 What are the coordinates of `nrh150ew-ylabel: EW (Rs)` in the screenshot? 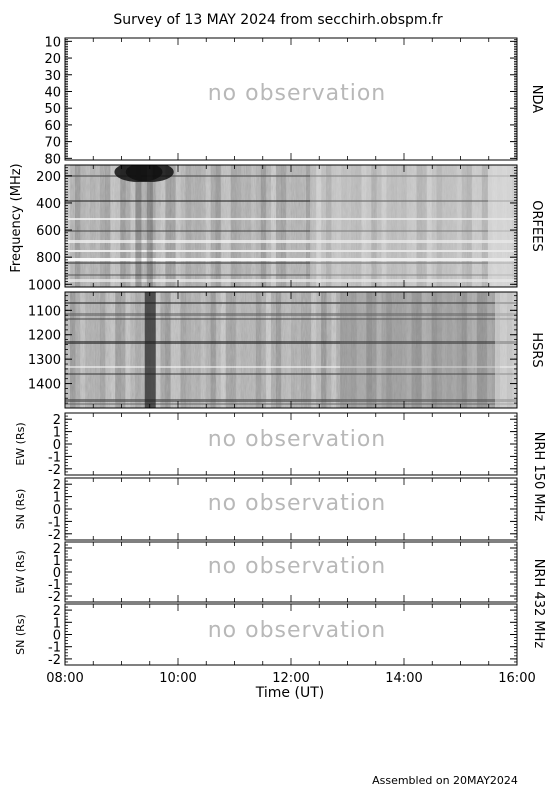 It's located at (20, 443).